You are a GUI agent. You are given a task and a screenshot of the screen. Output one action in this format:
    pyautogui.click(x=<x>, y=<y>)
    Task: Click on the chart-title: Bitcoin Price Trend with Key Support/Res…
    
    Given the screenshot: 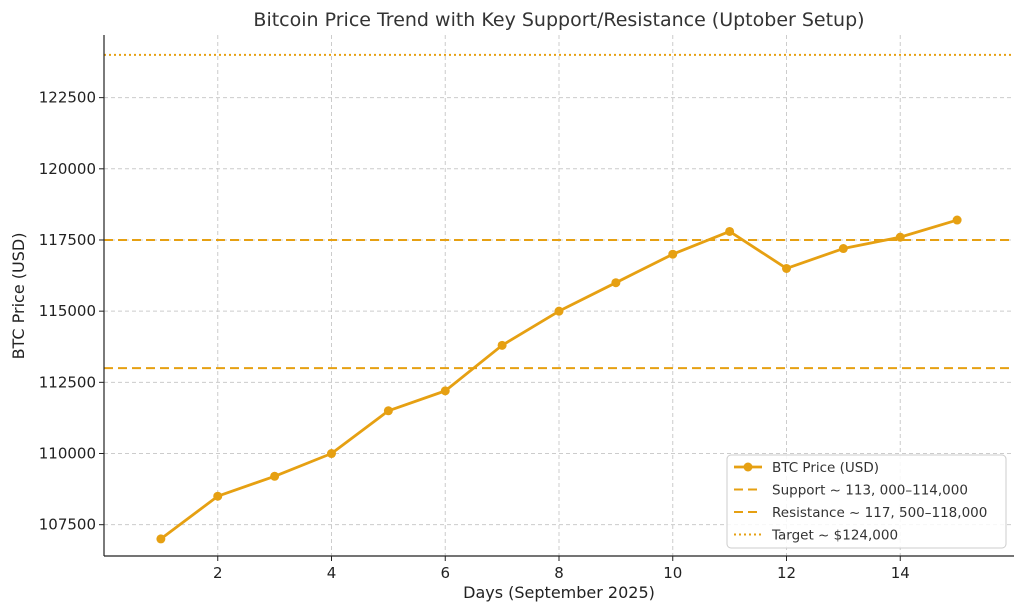 What is the action you would take?
    pyautogui.click(x=558, y=20)
    